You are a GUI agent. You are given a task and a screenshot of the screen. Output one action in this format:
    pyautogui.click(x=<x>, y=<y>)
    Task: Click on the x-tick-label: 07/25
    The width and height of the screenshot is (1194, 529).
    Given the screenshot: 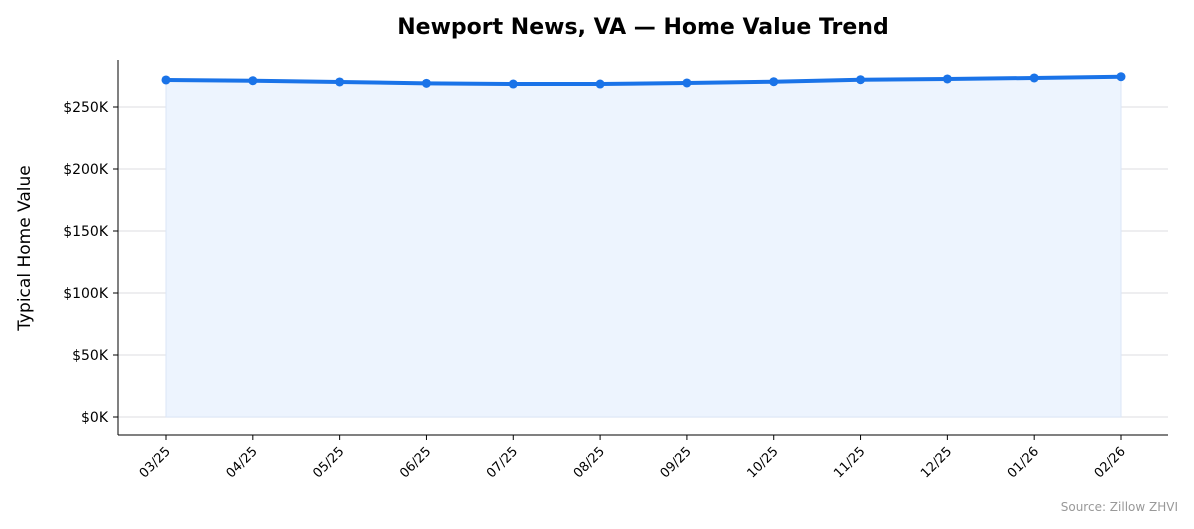 What is the action you would take?
    pyautogui.click(x=502, y=462)
    